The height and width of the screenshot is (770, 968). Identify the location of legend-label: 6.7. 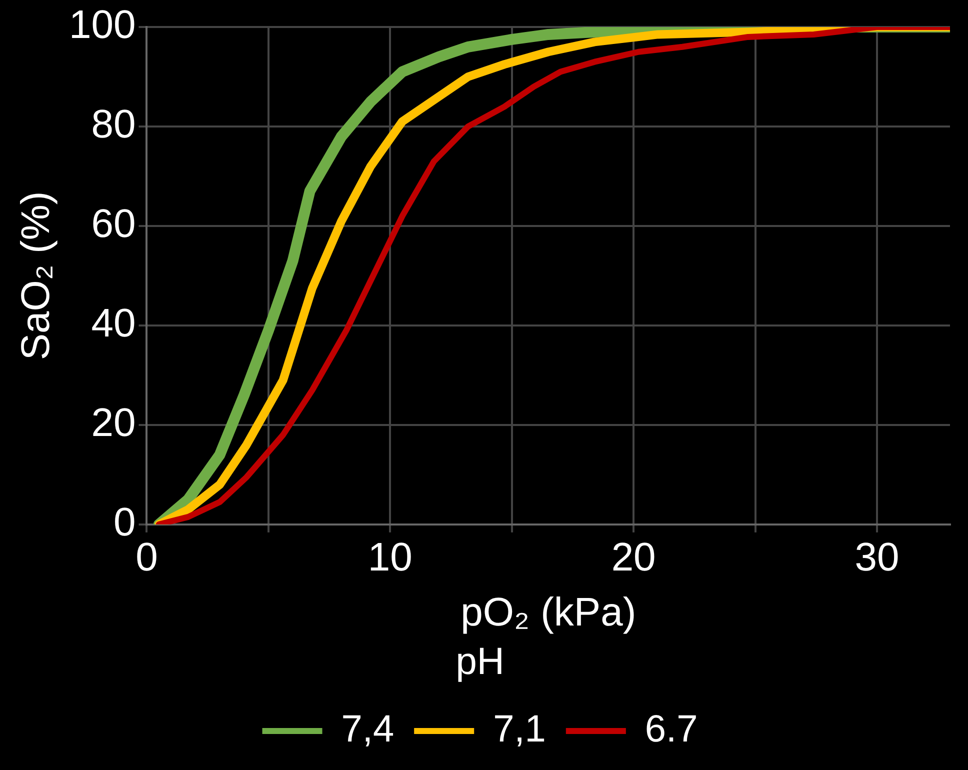
(671, 729).